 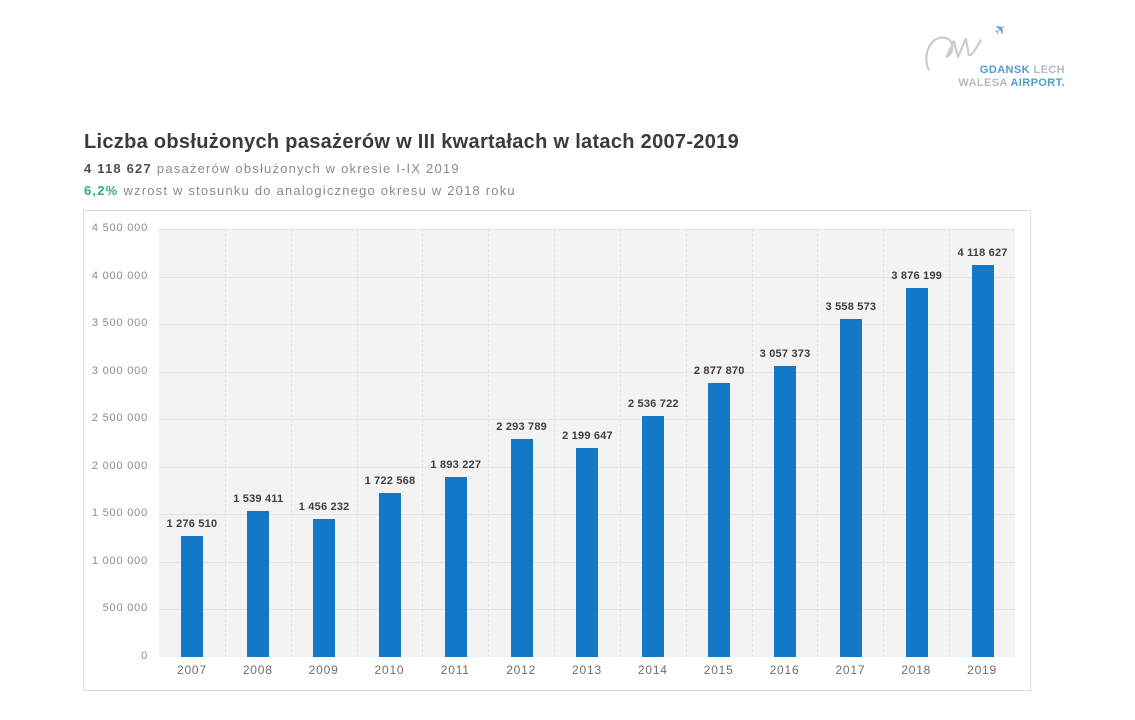 I want to click on x-tick-label: 2009, so click(x=323, y=670).